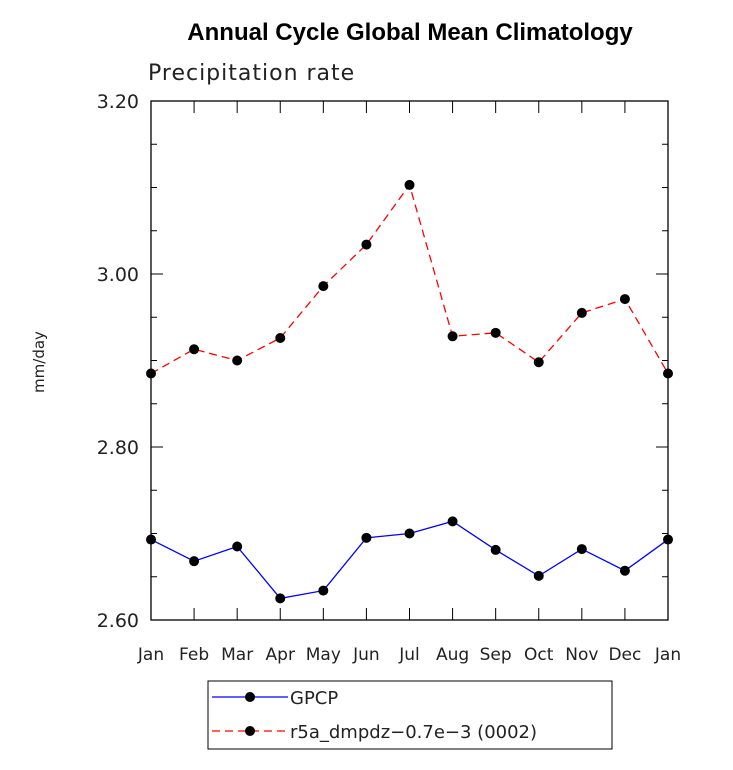  What do you see at coordinates (314, 698) in the screenshot?
I see `legend-label-gpcp: GPCP` at bounding box center [314, 698].